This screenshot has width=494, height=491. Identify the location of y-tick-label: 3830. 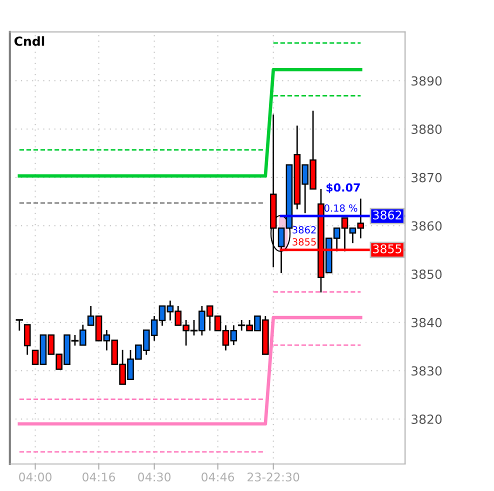
(427, 371).